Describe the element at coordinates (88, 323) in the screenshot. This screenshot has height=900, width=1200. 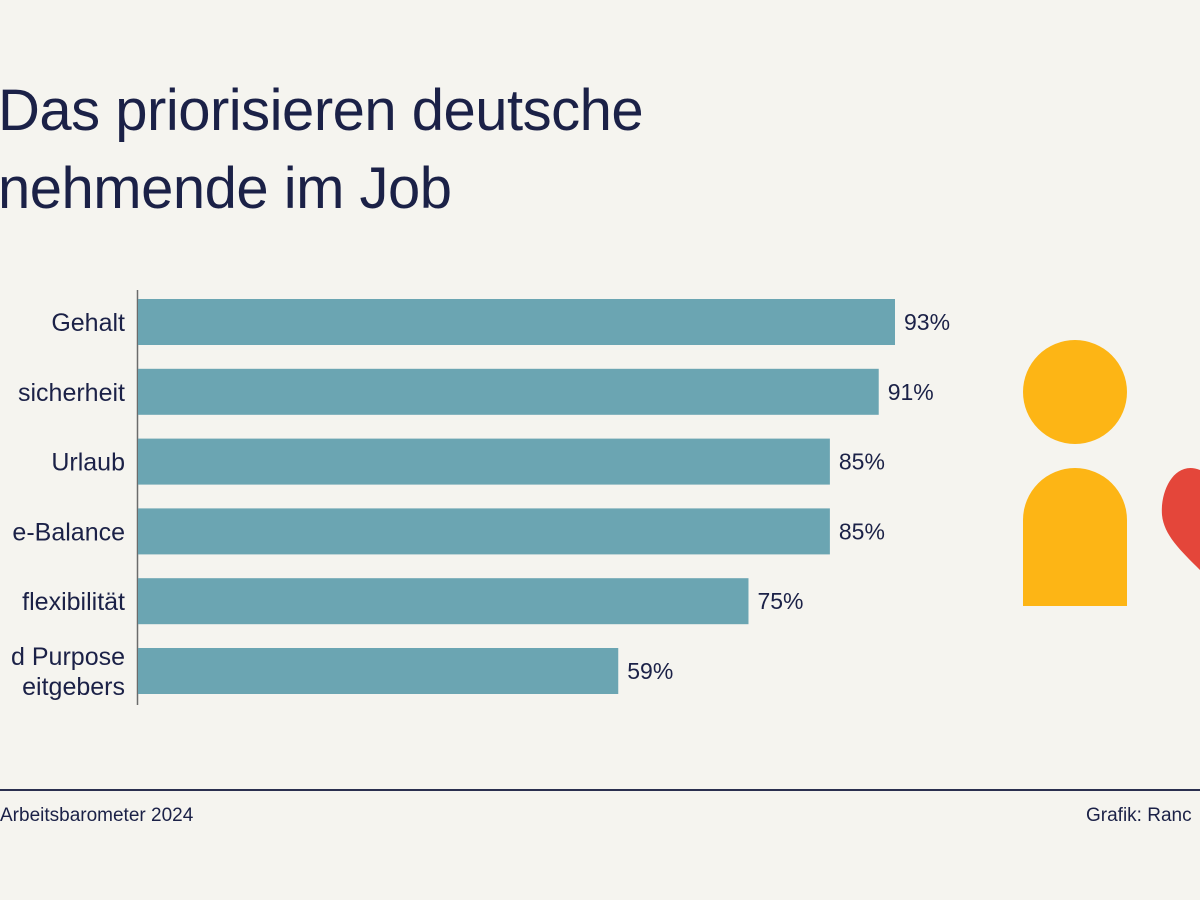
I see `category-label: Gehalt` at that location.